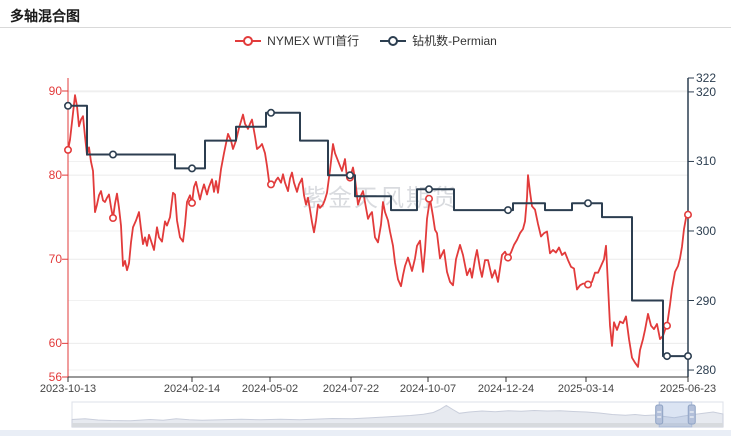  I want to click on y-axis-left-label: 60, so click(55, 343).